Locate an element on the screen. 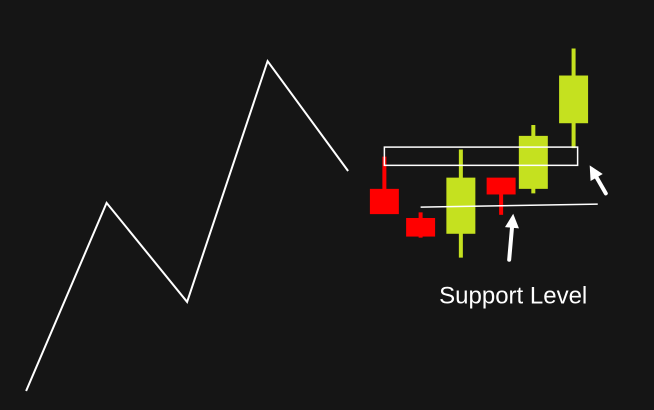 The height and width of the screenshot is (410, 654). support-zone-box is located at coordinates (481, 156).